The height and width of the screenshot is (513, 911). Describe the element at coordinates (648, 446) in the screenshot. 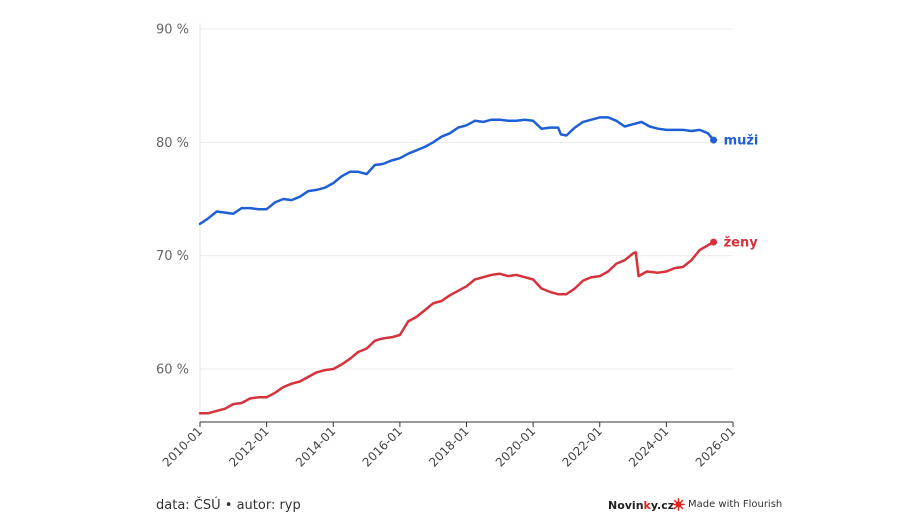

I see `x-tick-label: 2024-01` at that location.